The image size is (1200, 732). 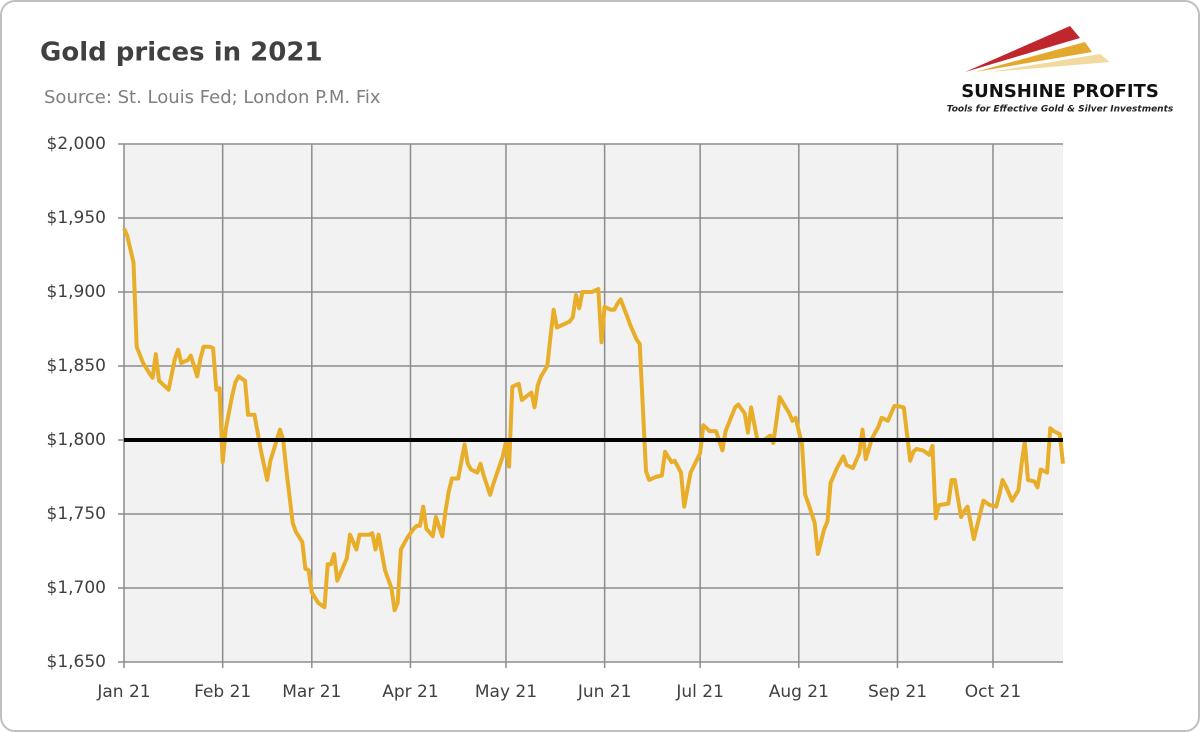 I want to click on x-tick-label: May 21, so click(x=506, y=692).